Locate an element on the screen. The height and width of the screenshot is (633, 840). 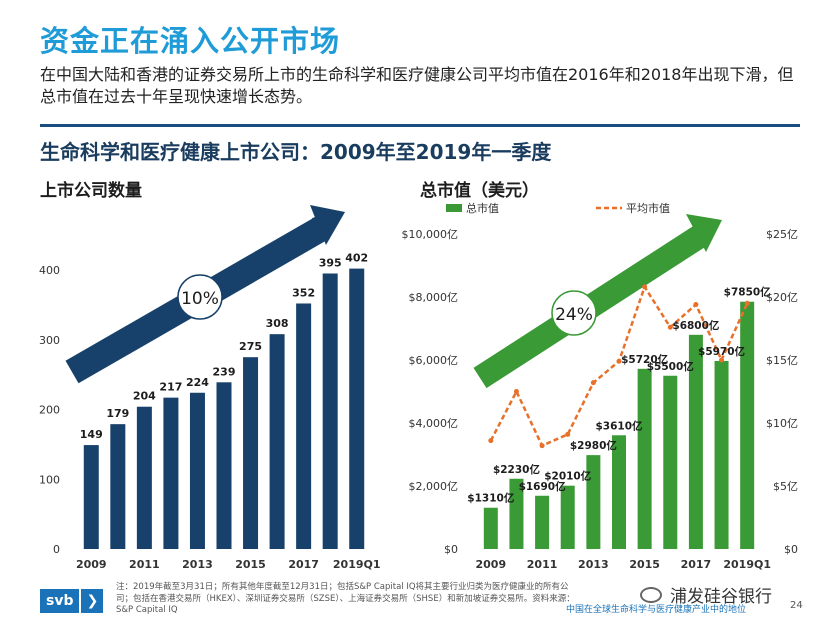
x-tick-count-2015: 2015 is located at coordinates (250, 564).